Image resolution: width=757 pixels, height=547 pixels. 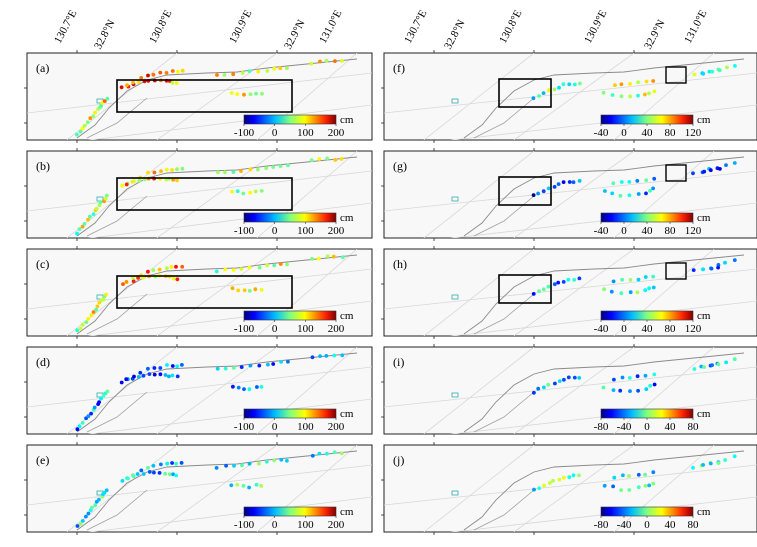 I want to click on map-panel: (g) cm -40 0 40 80 120, so click(x=569, y=194).